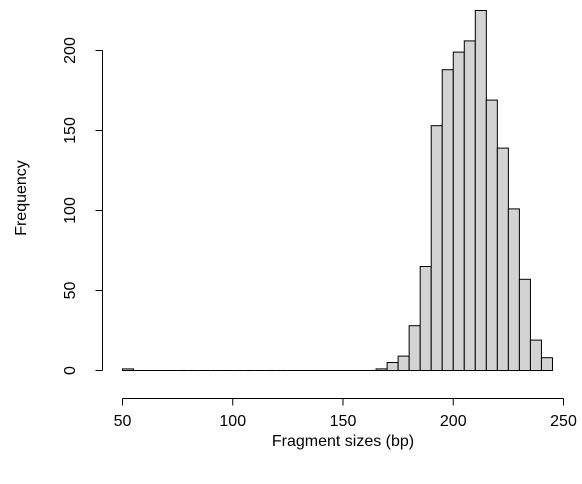  Describe the element at coordinates (563, 421) in the screenshot. I see `x-tick-label: 250` at that location.